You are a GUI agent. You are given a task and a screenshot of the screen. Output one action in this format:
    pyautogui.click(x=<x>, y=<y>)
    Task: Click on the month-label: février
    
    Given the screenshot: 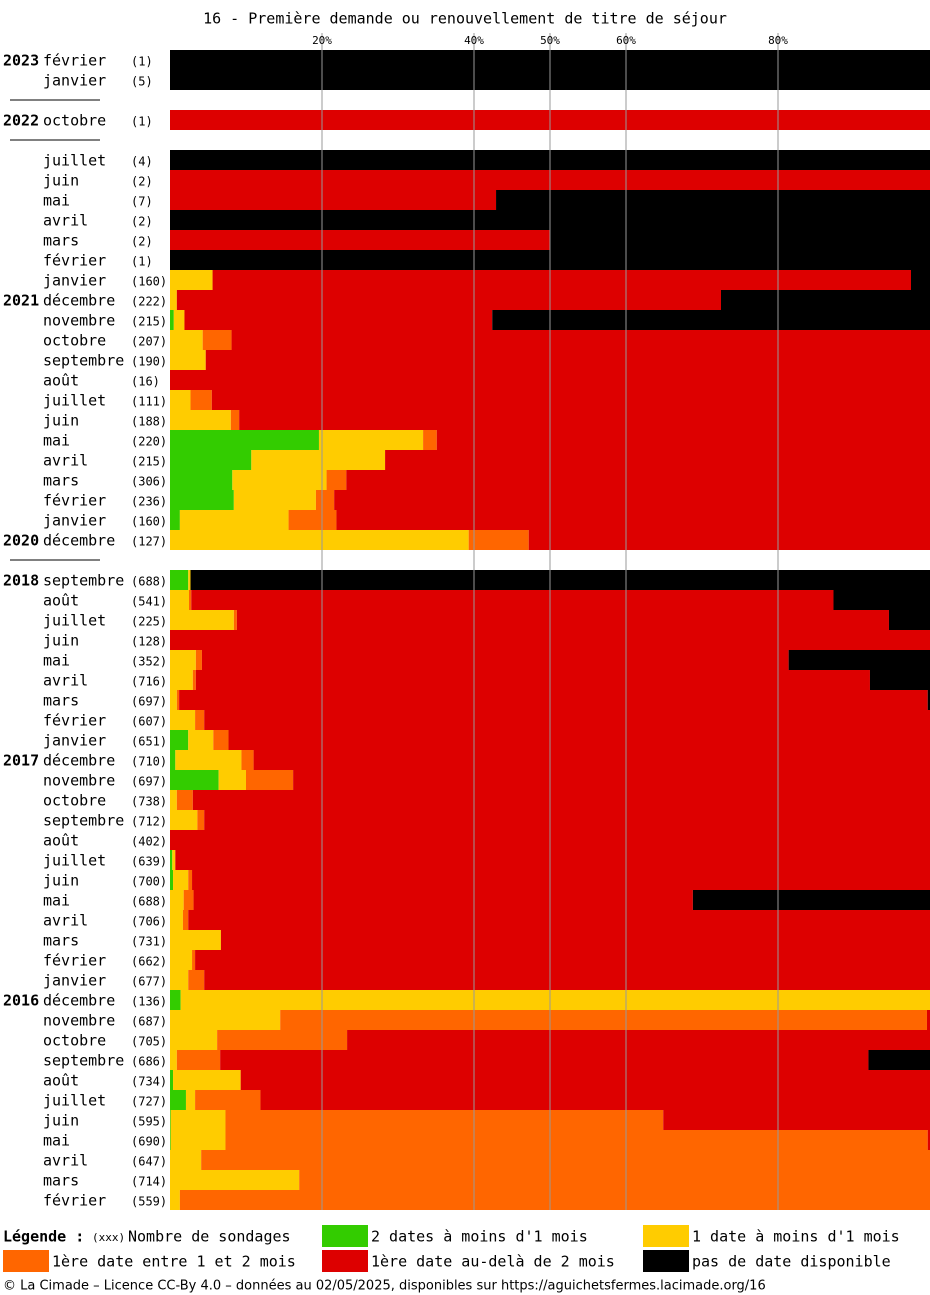 What is the action you would take?
    pyautogui.click(x=74, y=61)
    